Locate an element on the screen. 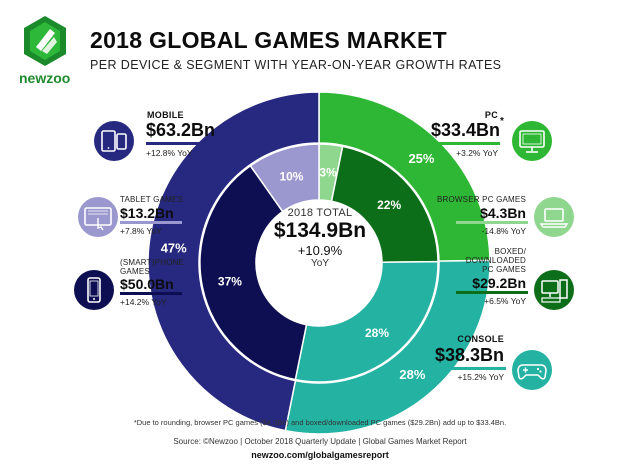  pc-asterisk: * is located at coordinates (502, 121).